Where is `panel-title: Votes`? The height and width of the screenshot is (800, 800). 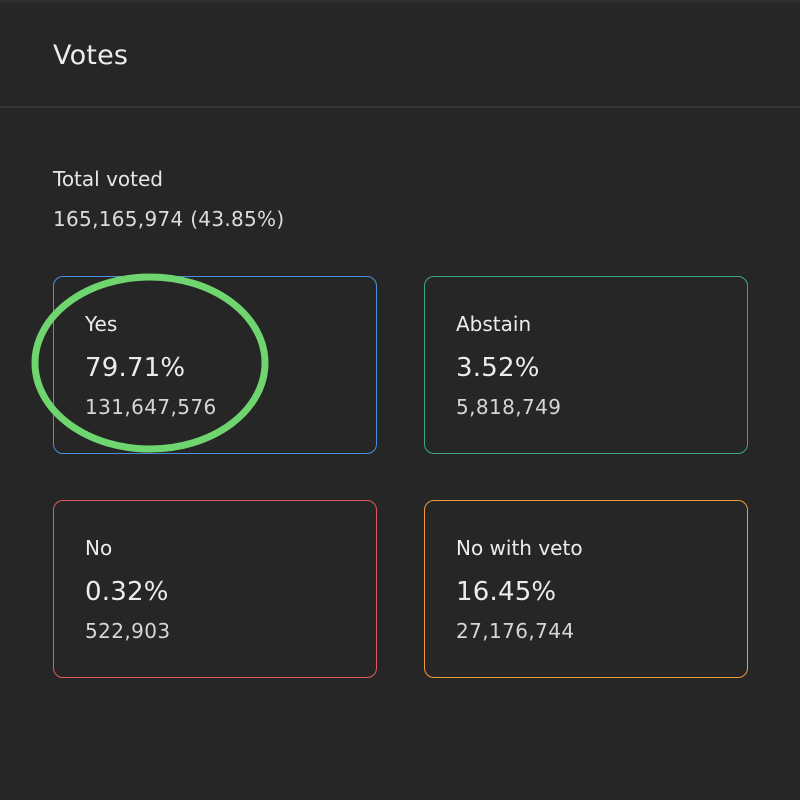 panel-title: Votes is located at coordinates (91, 55).